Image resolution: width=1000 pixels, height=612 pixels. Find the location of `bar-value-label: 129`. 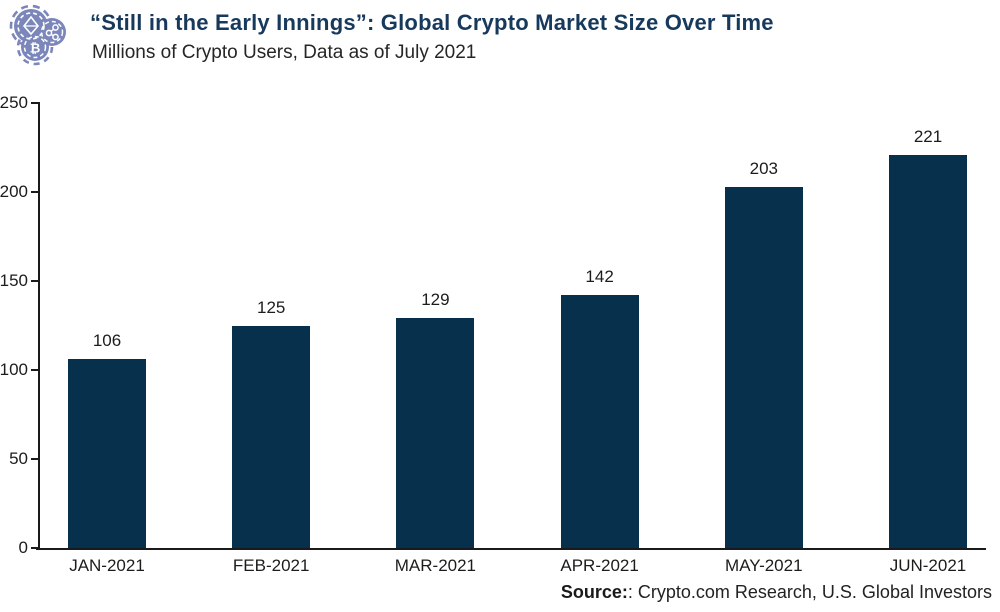

bar-value-label: 129 is located at coordinates (435, 300).